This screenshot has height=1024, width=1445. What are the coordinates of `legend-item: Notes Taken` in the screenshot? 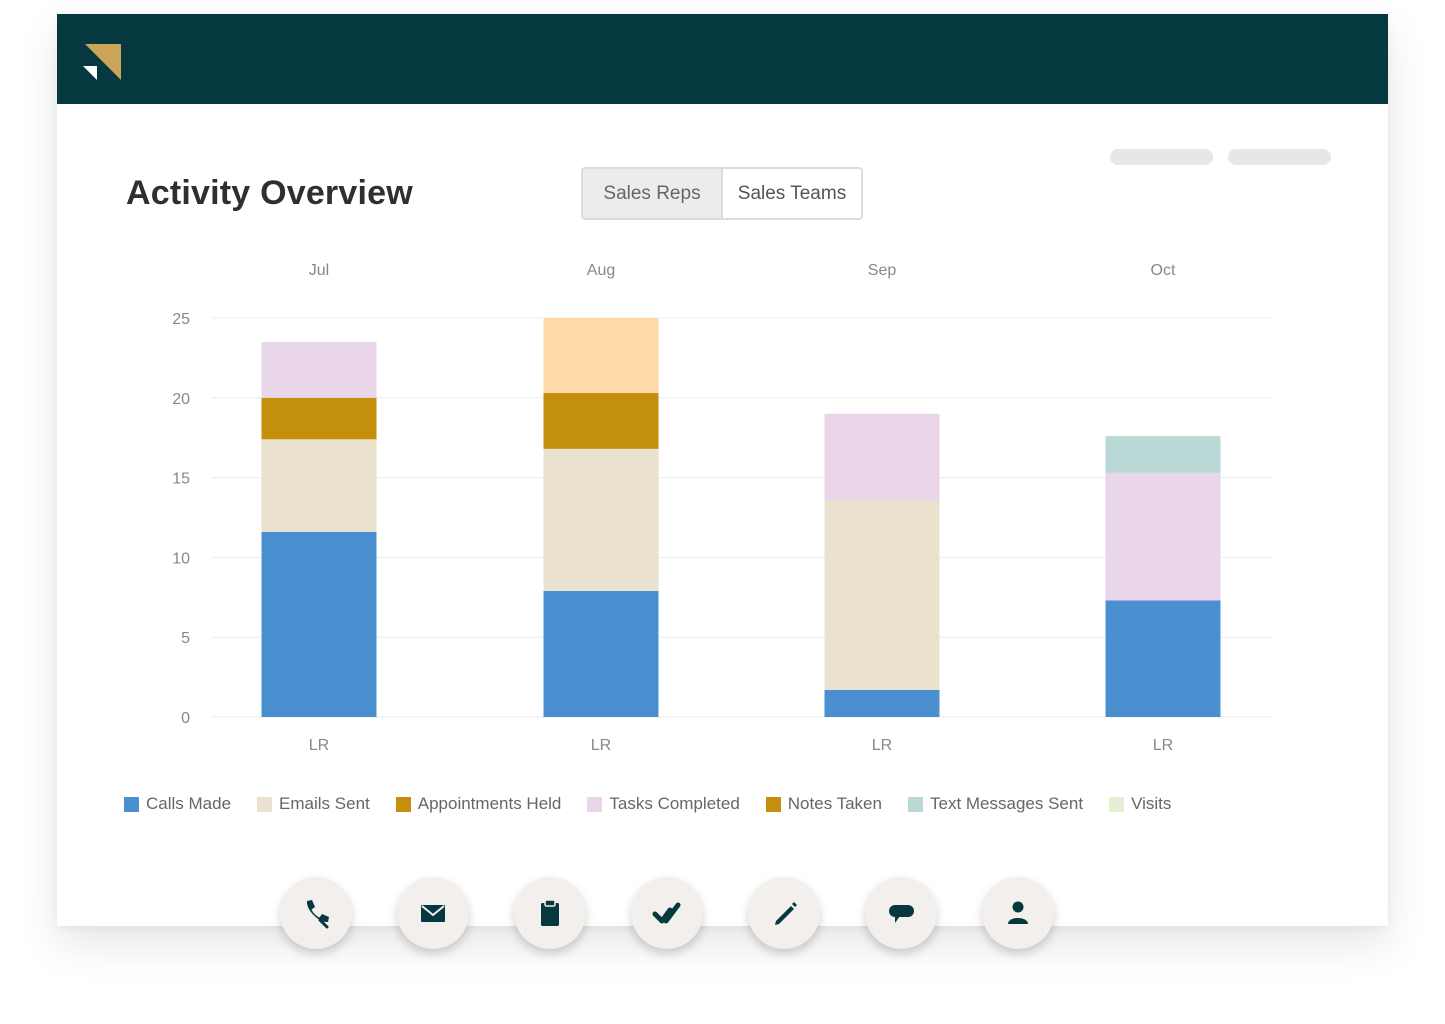 It's located at (823, 804).